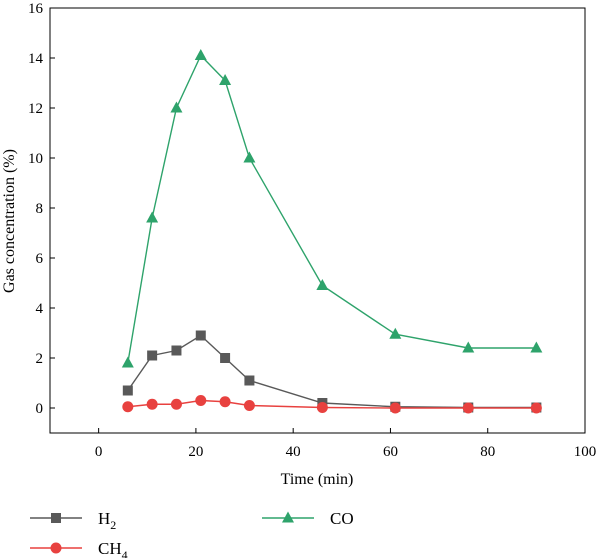 Image resolution: width=600 pixels, height=558 pixels. Describe the element at coordinates (104, 518) in the screenshot. I see `legend-label-text: H` at that location.